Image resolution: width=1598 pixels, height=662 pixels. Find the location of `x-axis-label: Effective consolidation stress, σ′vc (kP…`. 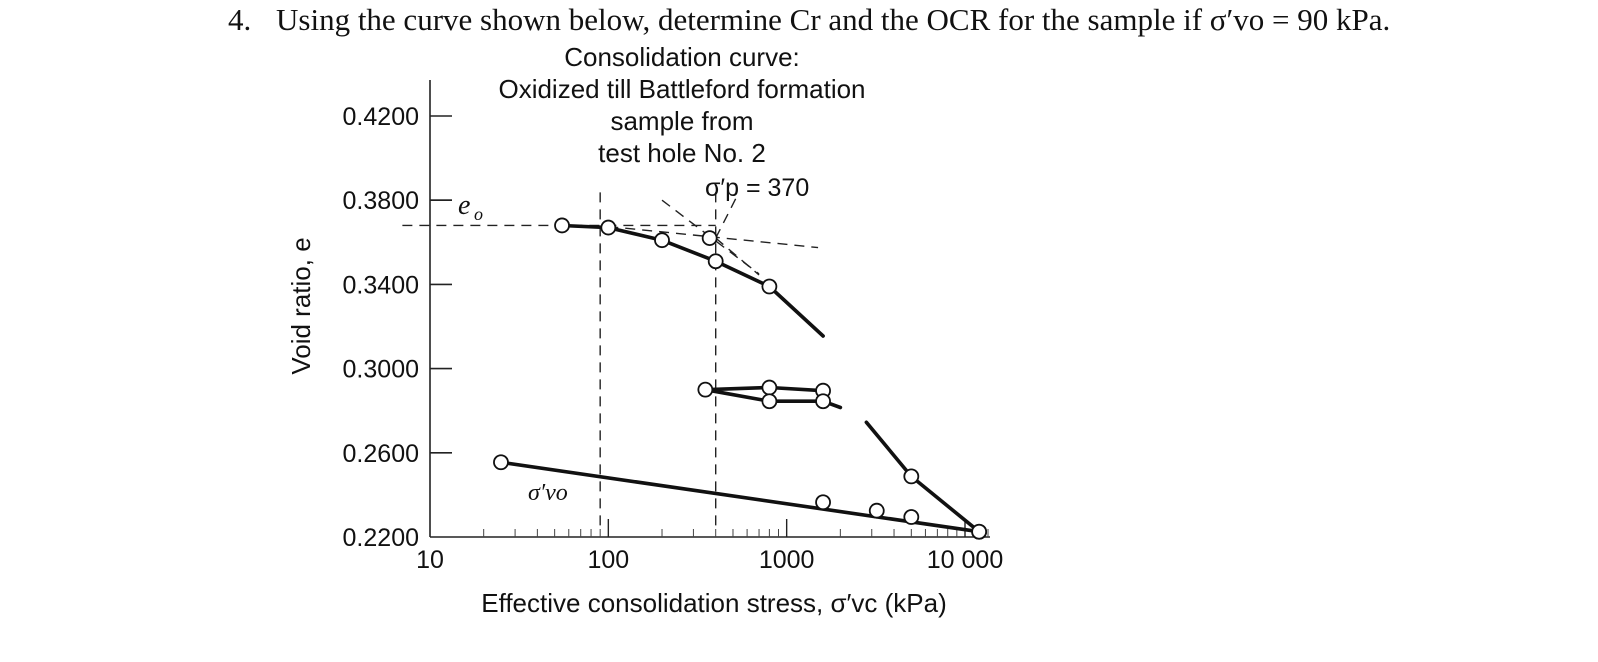

x-axis-label: Effective consolidation stress, σ′vc (kP… is located at coordinates (714, 603).